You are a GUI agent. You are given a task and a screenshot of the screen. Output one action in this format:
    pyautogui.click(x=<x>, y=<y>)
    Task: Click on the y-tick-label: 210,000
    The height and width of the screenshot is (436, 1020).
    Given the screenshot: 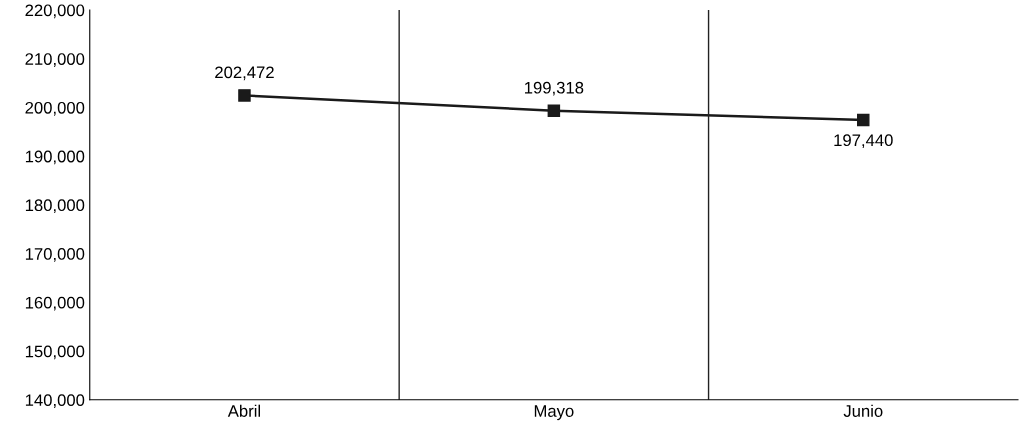 What is the action you would take?
    pyautogui.click(x=55, y=60)
    